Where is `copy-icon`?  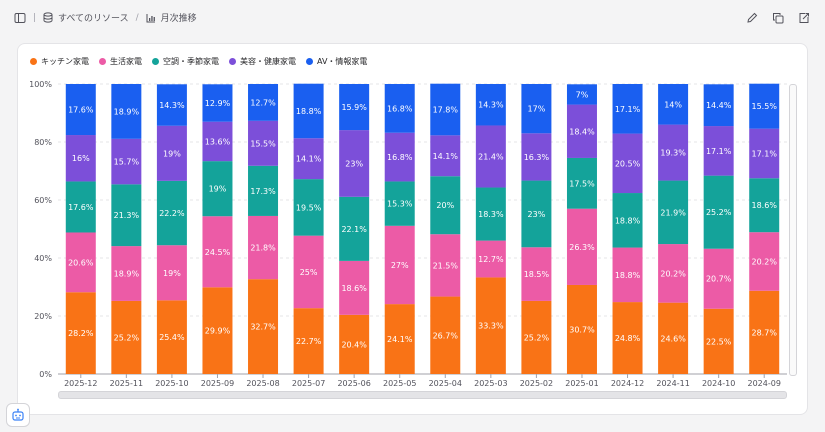
copy-icon is located at coordinates (778, 18).